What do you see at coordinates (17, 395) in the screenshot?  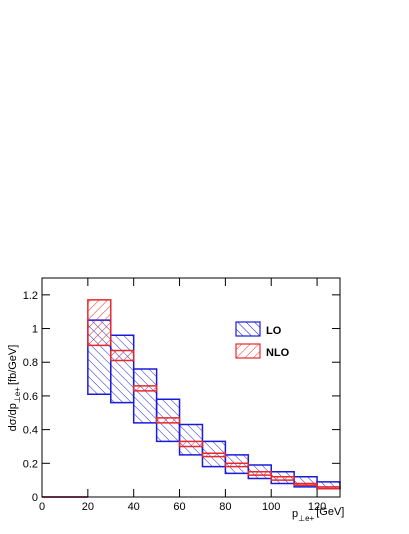 I see `y-label-sub: ⊥e+` at bounding box center [17, 395].